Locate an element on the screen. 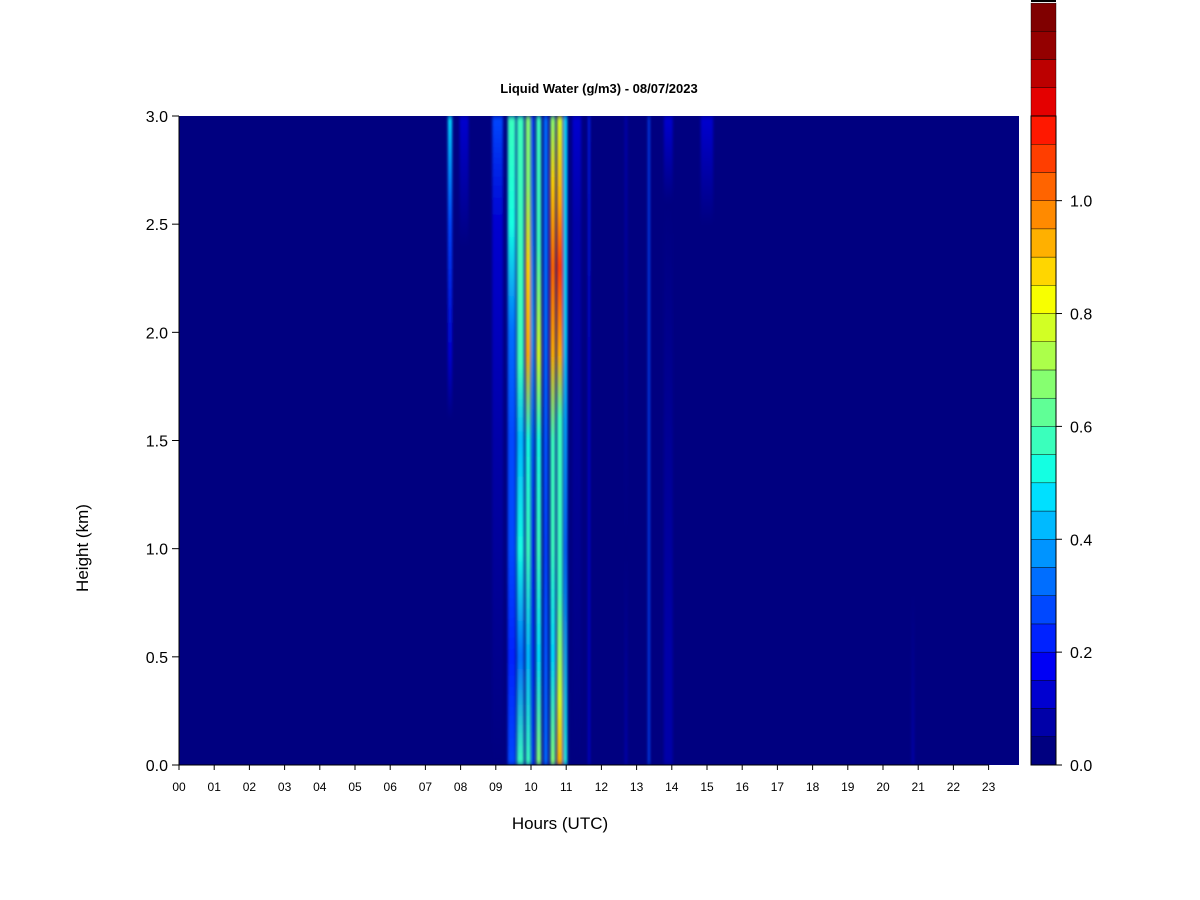 The height and width of the screenshot is (900, 1200). x-tick-label: 00 is located at coordinates (179, 787).